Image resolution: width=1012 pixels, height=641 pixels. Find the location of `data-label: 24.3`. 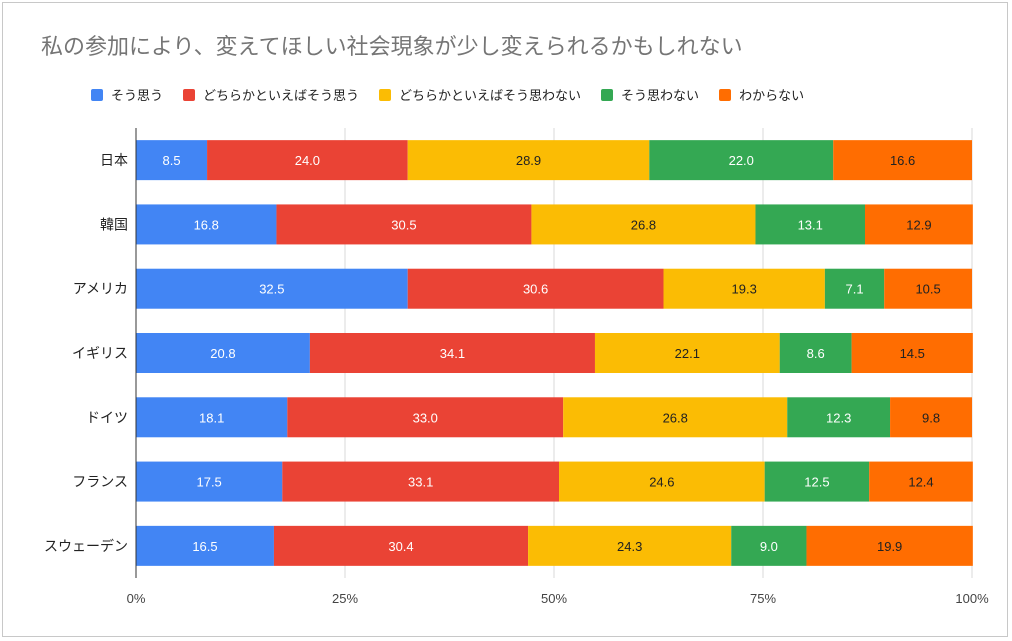

data-label: 24.3 is located at coordinates (629, 546).